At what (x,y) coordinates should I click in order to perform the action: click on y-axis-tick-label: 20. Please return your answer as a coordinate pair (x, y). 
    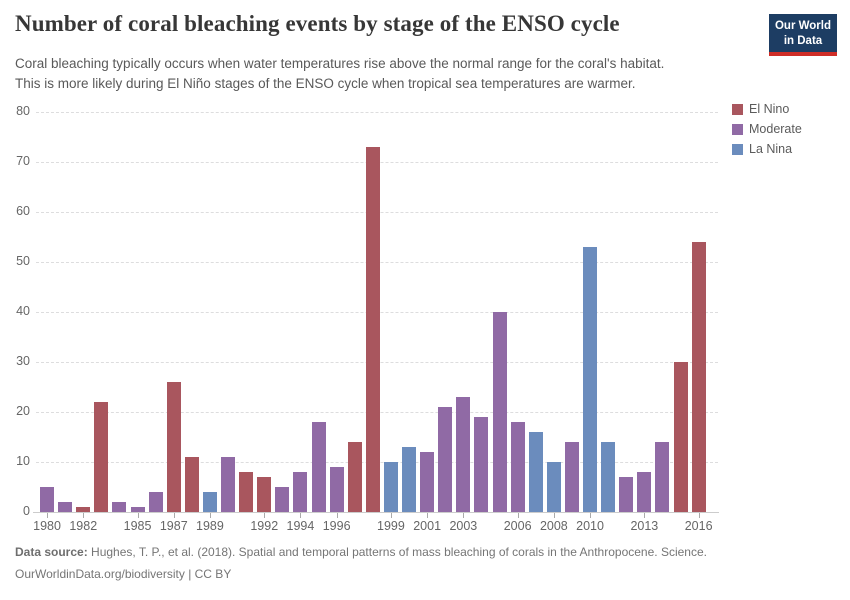
    Looking at the image, I should click on (23, 411).